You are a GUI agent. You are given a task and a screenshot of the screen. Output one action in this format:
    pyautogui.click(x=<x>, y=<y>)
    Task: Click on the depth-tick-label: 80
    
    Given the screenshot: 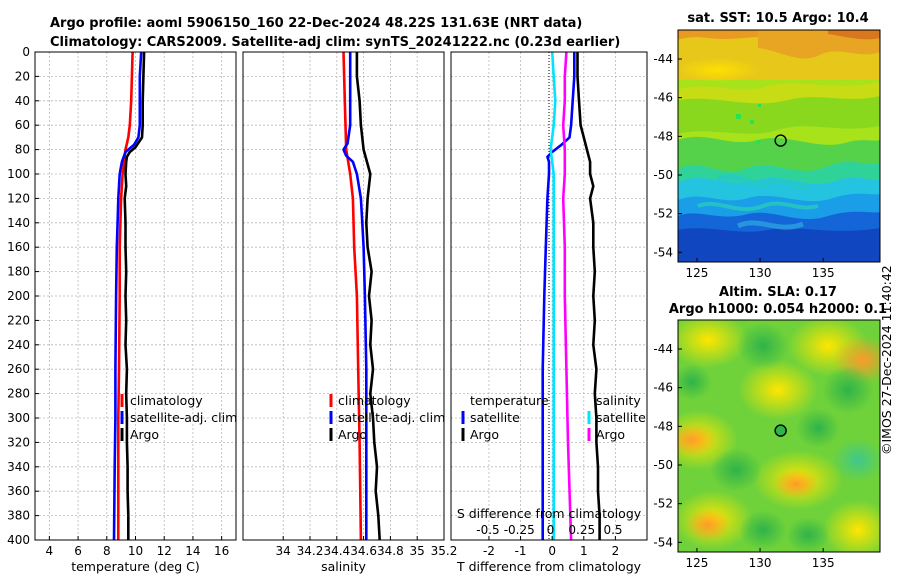 What is the action you would take?
    pyautogui.click(x=22, y=150)
    